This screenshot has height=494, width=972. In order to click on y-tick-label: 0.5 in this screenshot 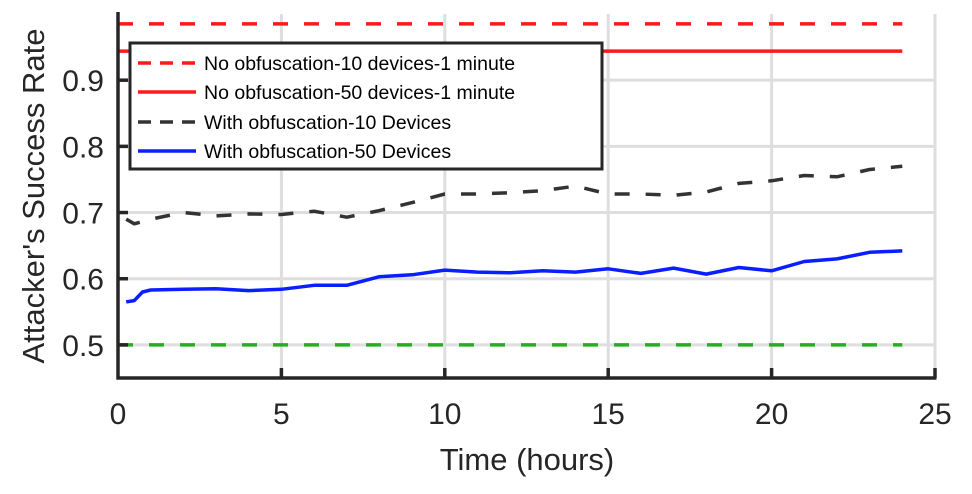, I will do `click(83, 346)`.